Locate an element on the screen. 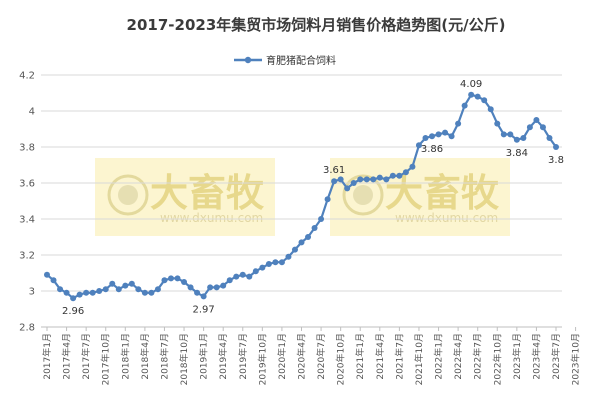 The width and height of the screenshot is (598, 402). data-label: 3.8 is located at coordinates (556, 160).